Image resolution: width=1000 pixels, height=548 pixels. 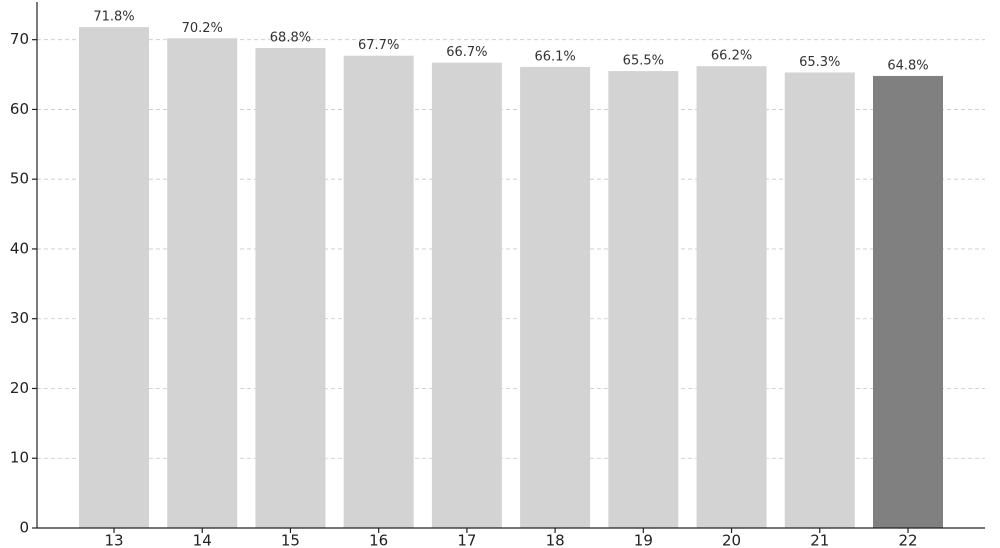 What do you see at coordinates (378, 45) in the screenshot?
I see `value-label: 67.7%` at bounding box center [378, 45].